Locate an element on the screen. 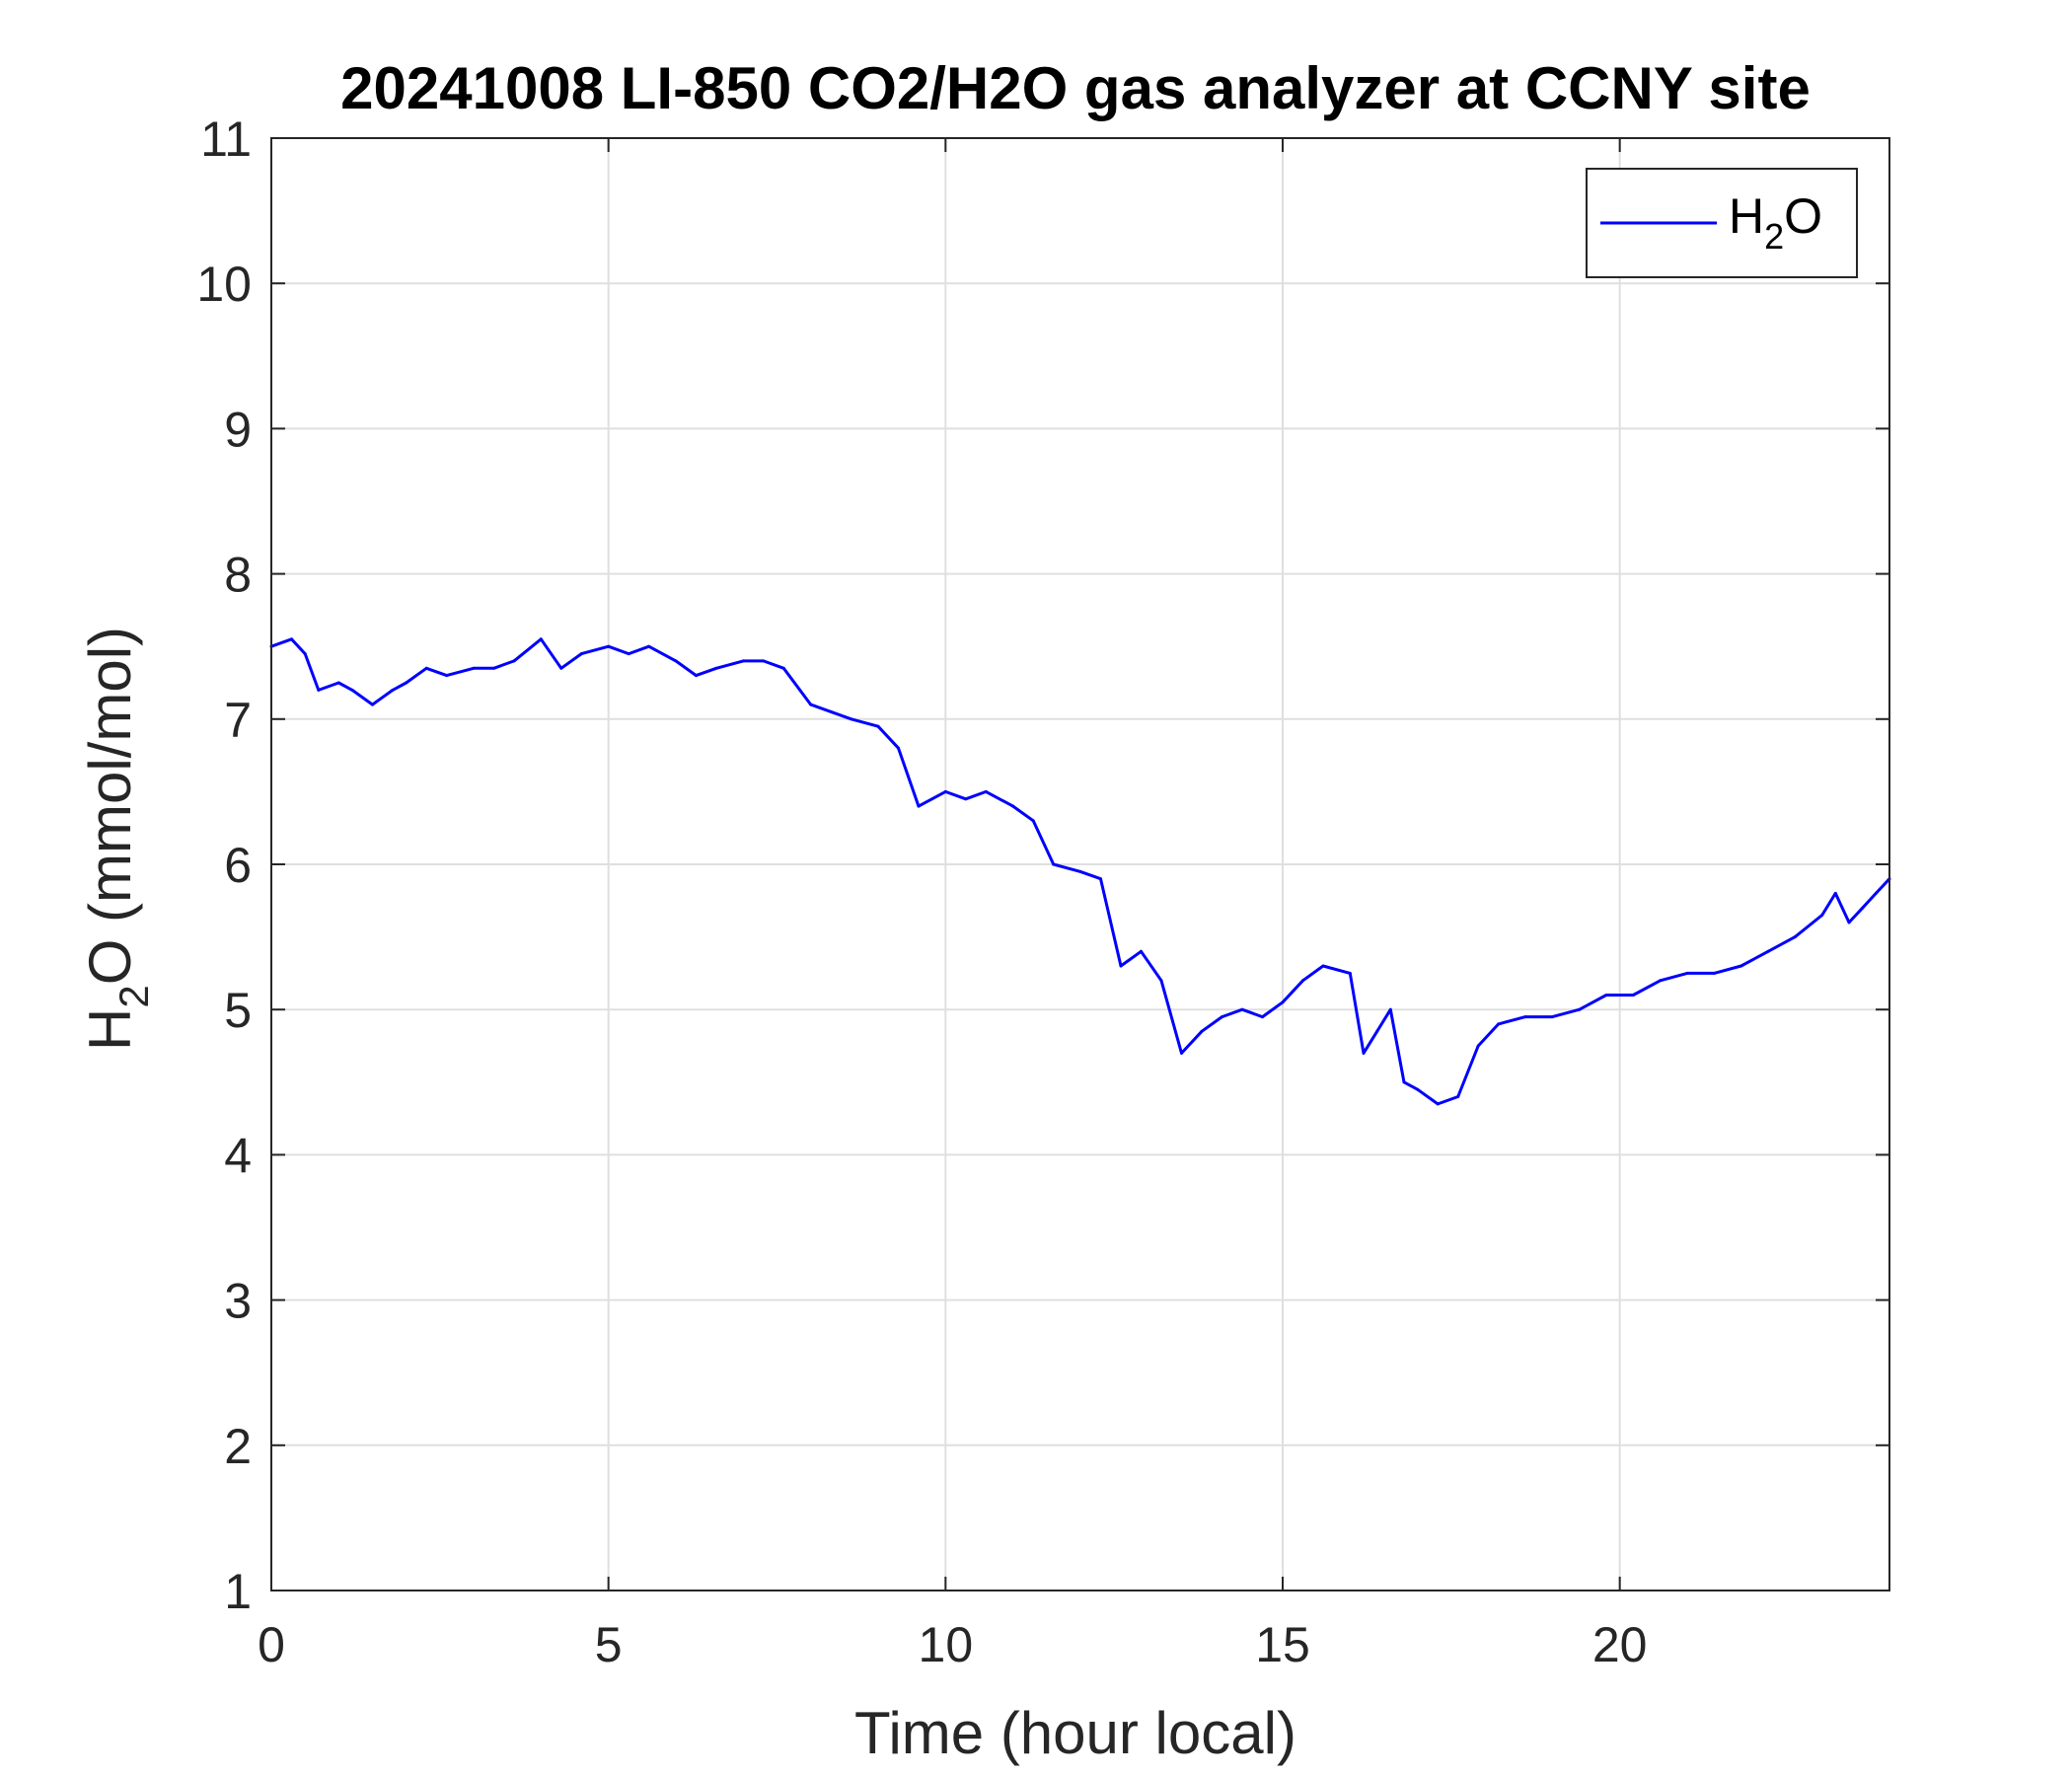  y-axis-label: H2O (mmol/mol) is located at coordinates (117, 839).